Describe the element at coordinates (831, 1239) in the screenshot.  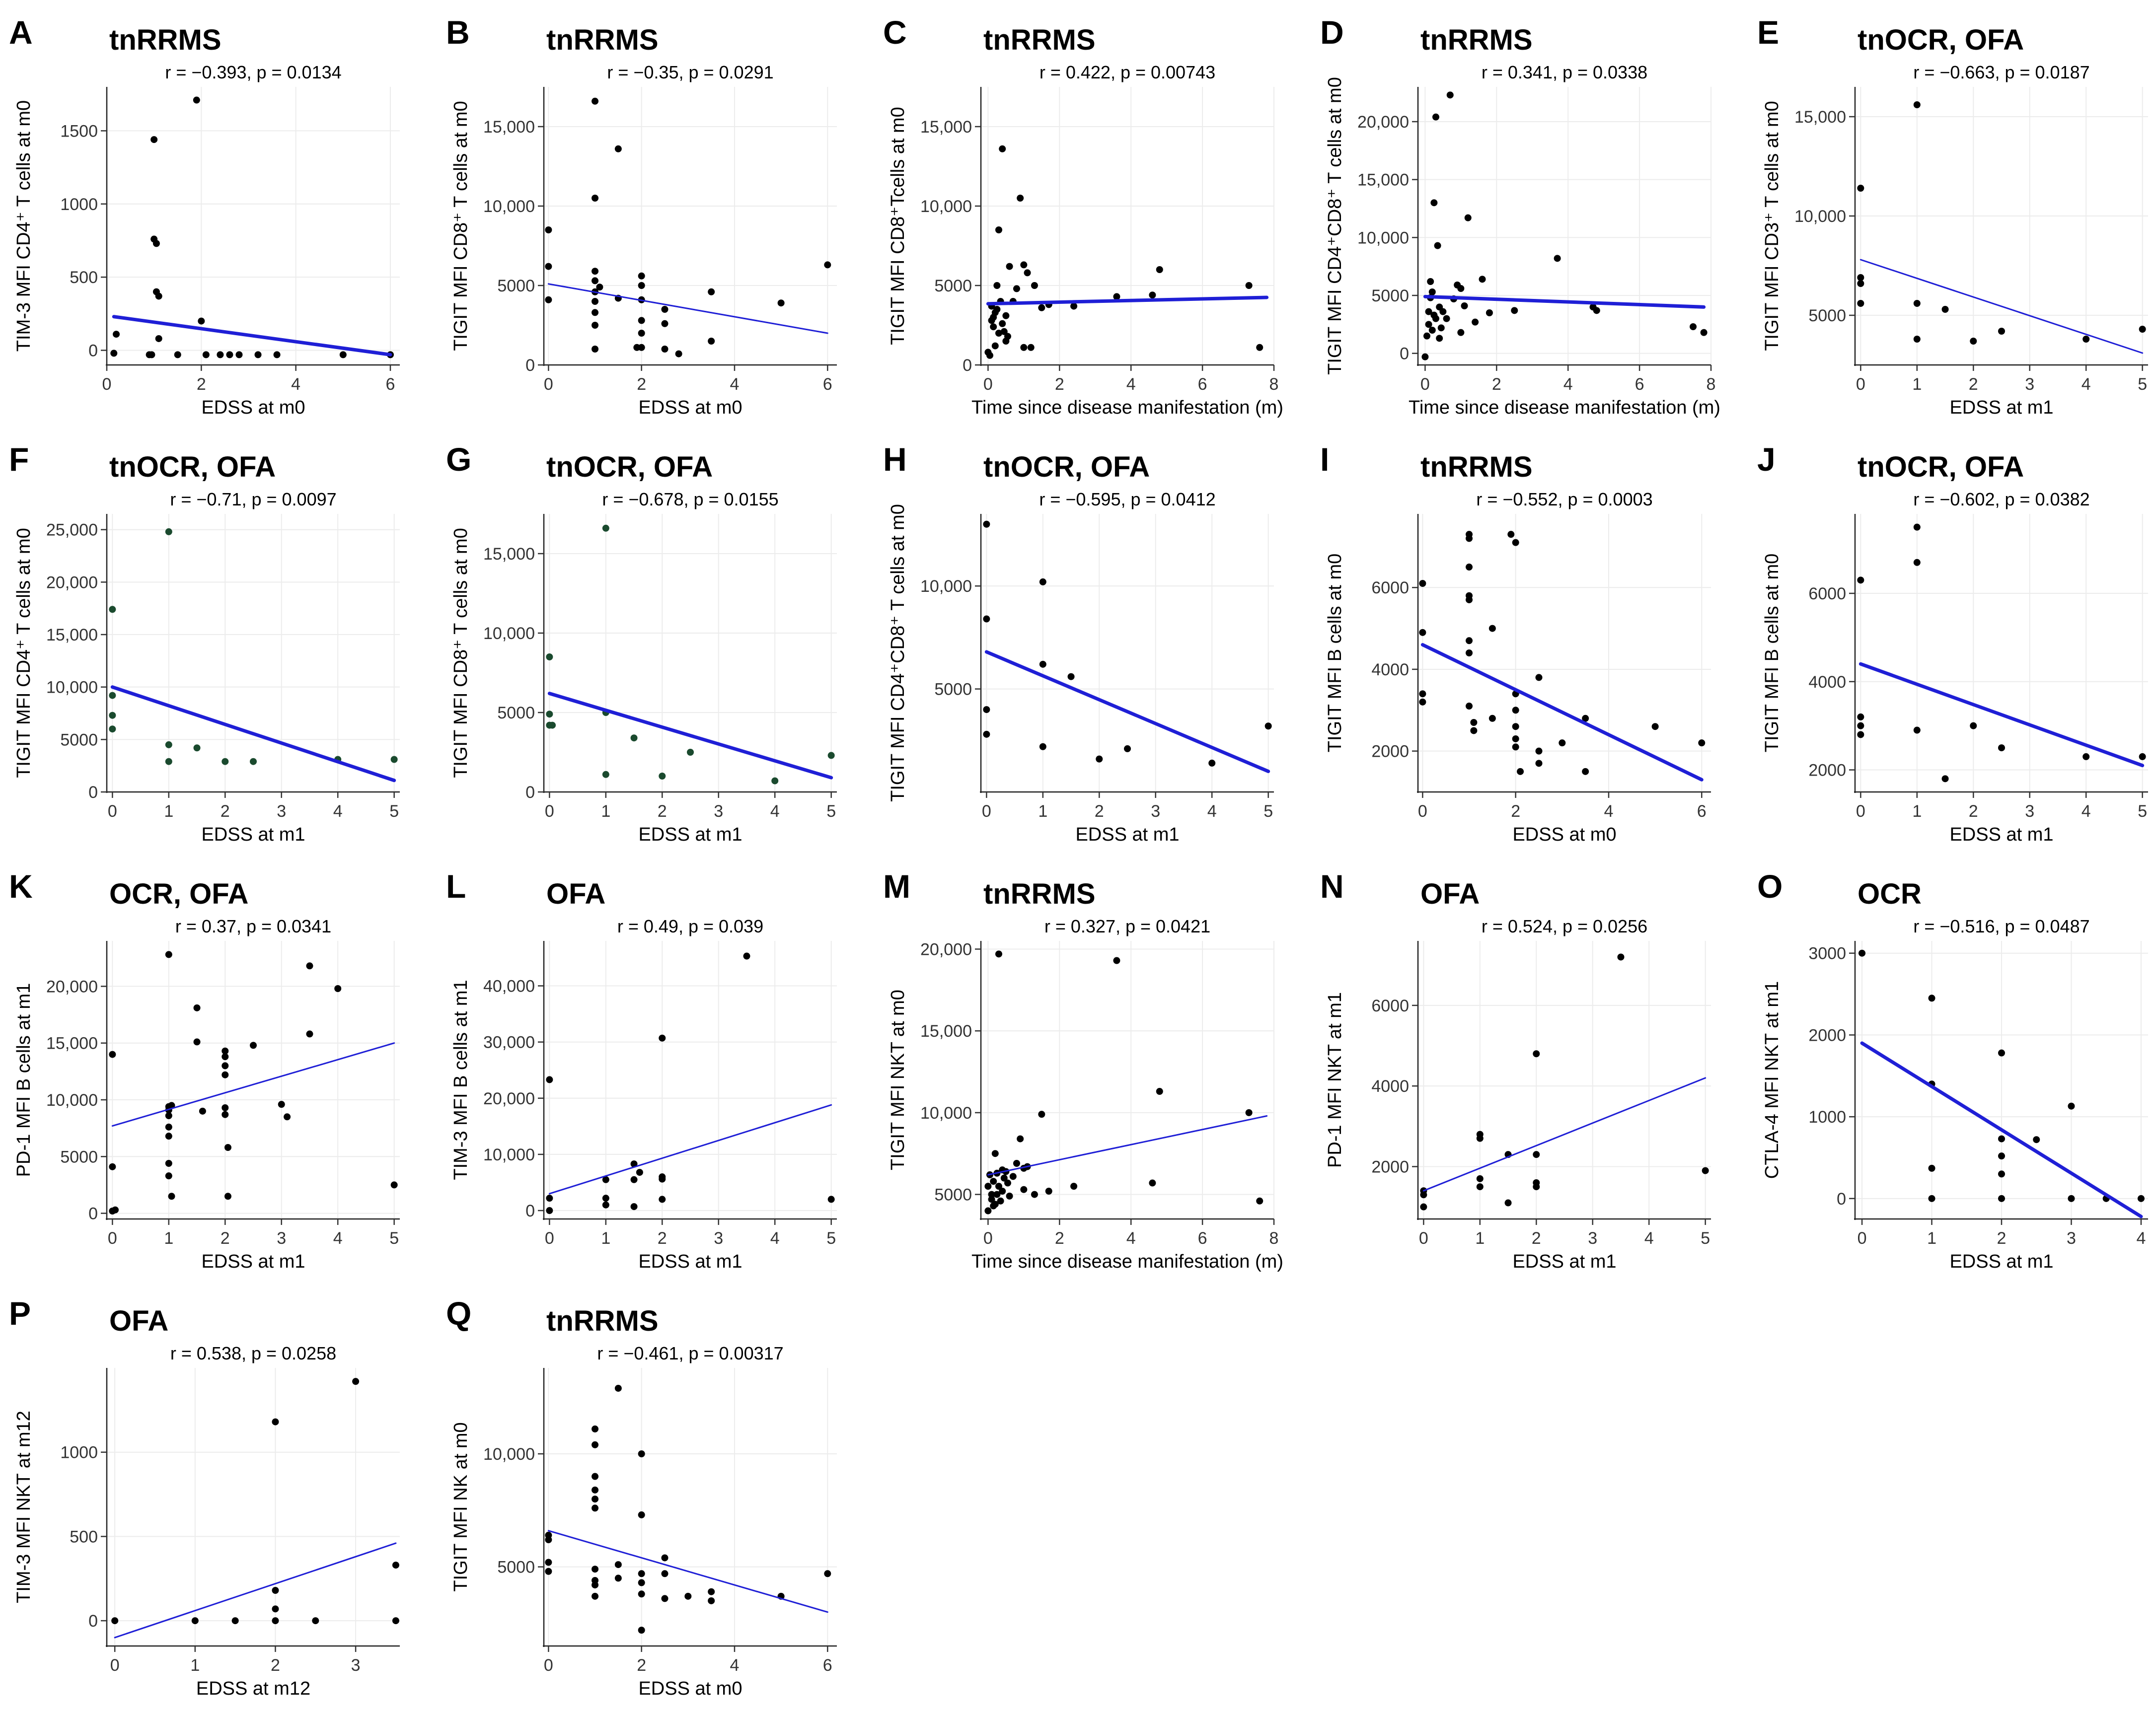
I see `x-tick-label: 5` at that location.